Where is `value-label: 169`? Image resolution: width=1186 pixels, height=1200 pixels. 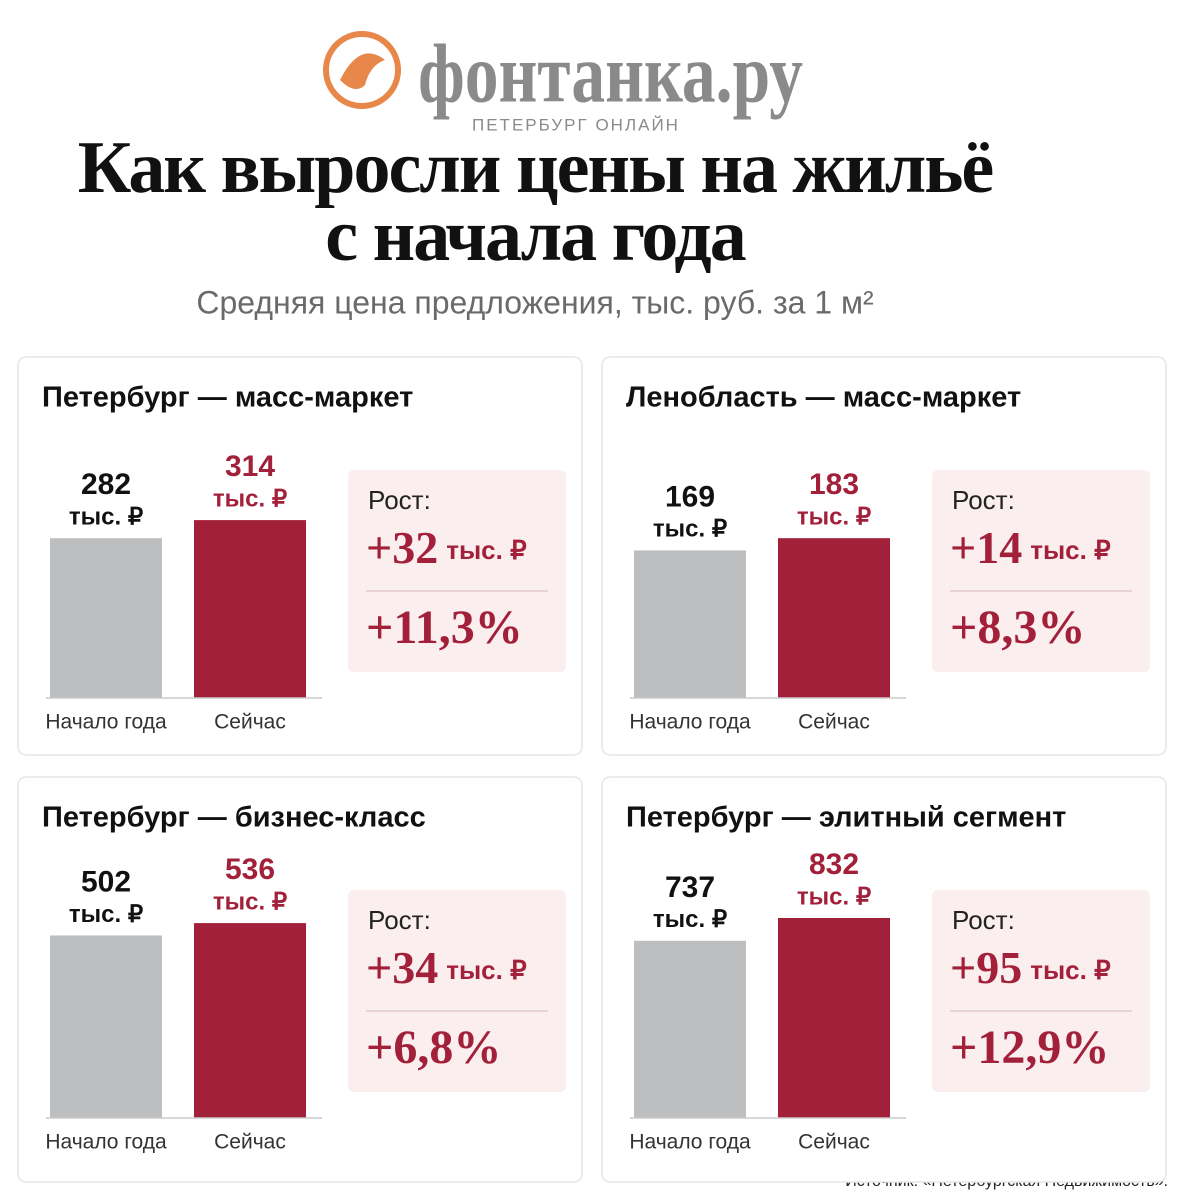 value-label: 169 is located at coordinates (690, 496).